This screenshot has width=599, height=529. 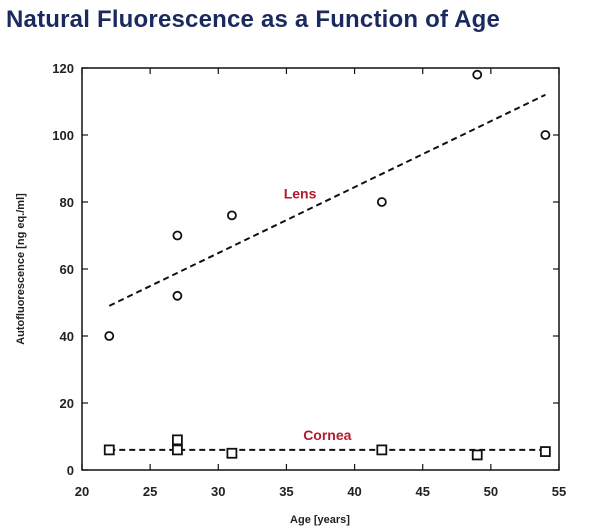 What do you see at coordinates (491, 491) in the screenshot?
I see `x-tick-label: 50` at bounding box center [491, 491].